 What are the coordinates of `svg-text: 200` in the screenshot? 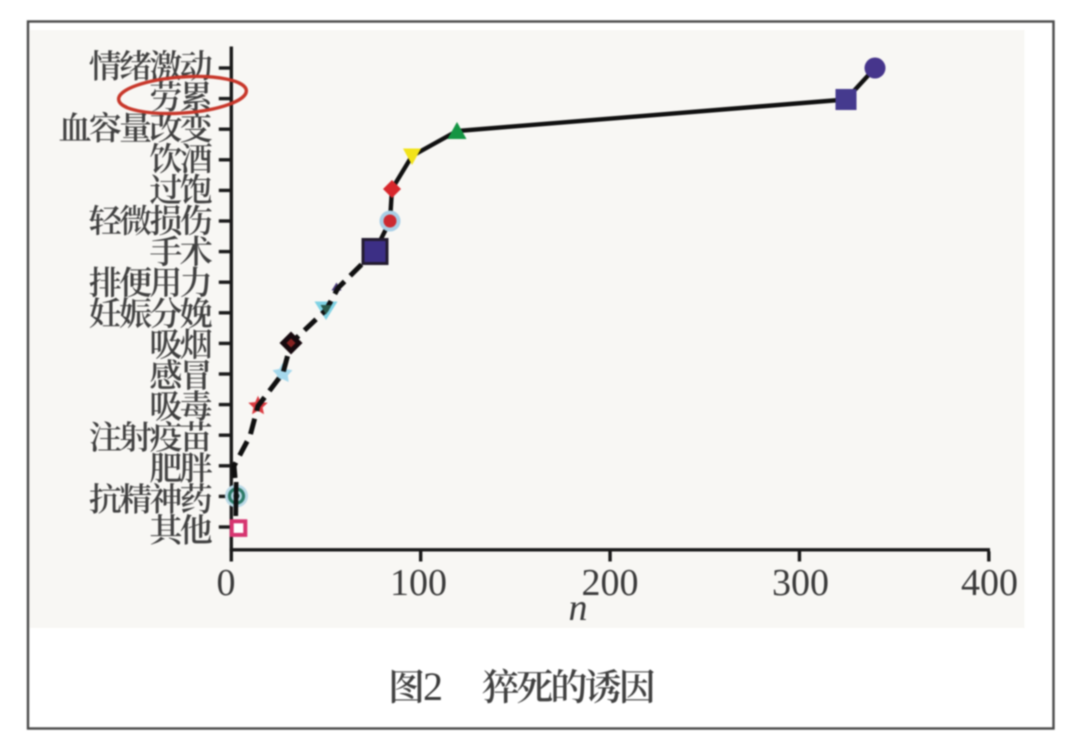 It's located at (610, 583).